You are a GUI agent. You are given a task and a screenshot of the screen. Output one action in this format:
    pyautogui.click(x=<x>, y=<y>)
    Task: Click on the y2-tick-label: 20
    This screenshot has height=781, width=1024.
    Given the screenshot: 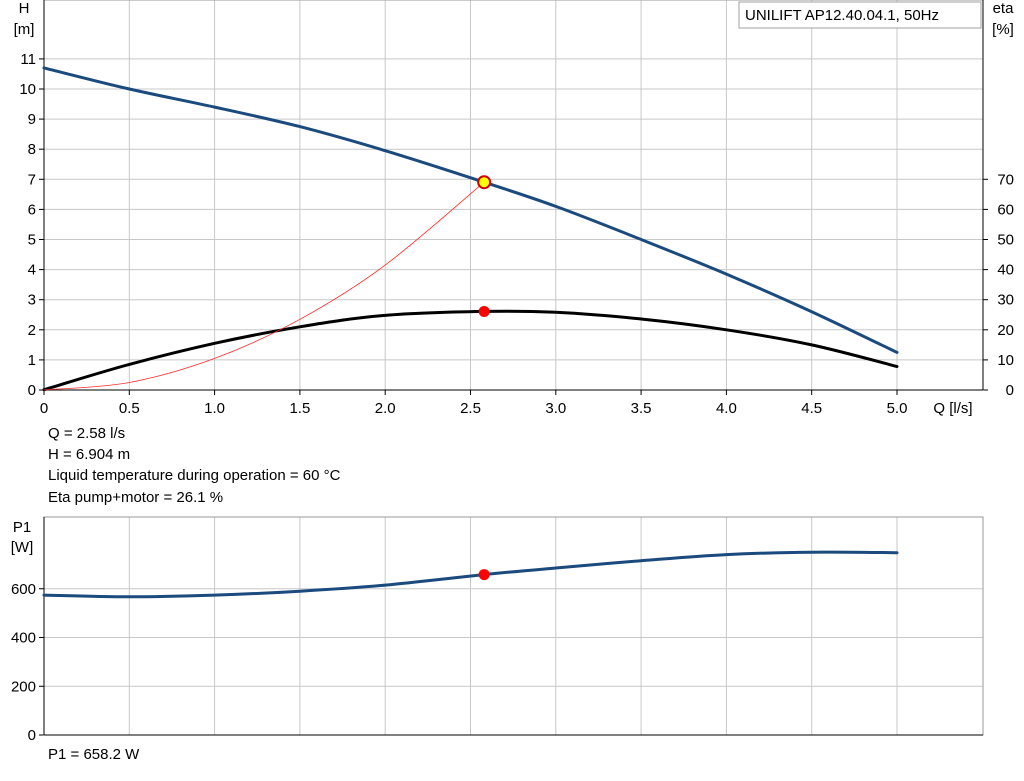 What is the action you would take?
    pyautogui.click(x=1005, y=330)
    